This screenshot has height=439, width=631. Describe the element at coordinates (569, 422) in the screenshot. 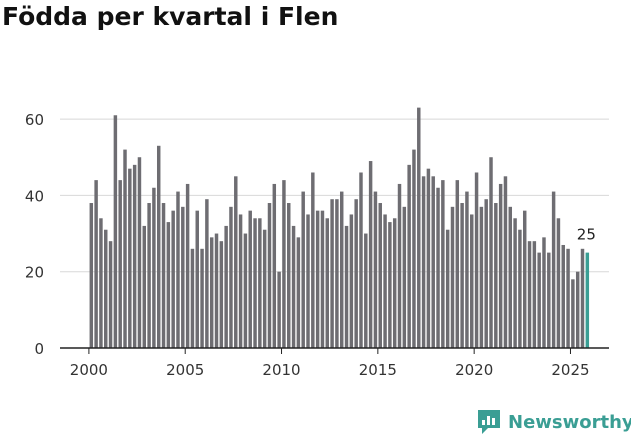

I see `brand-name: Newsworthy` at that location.